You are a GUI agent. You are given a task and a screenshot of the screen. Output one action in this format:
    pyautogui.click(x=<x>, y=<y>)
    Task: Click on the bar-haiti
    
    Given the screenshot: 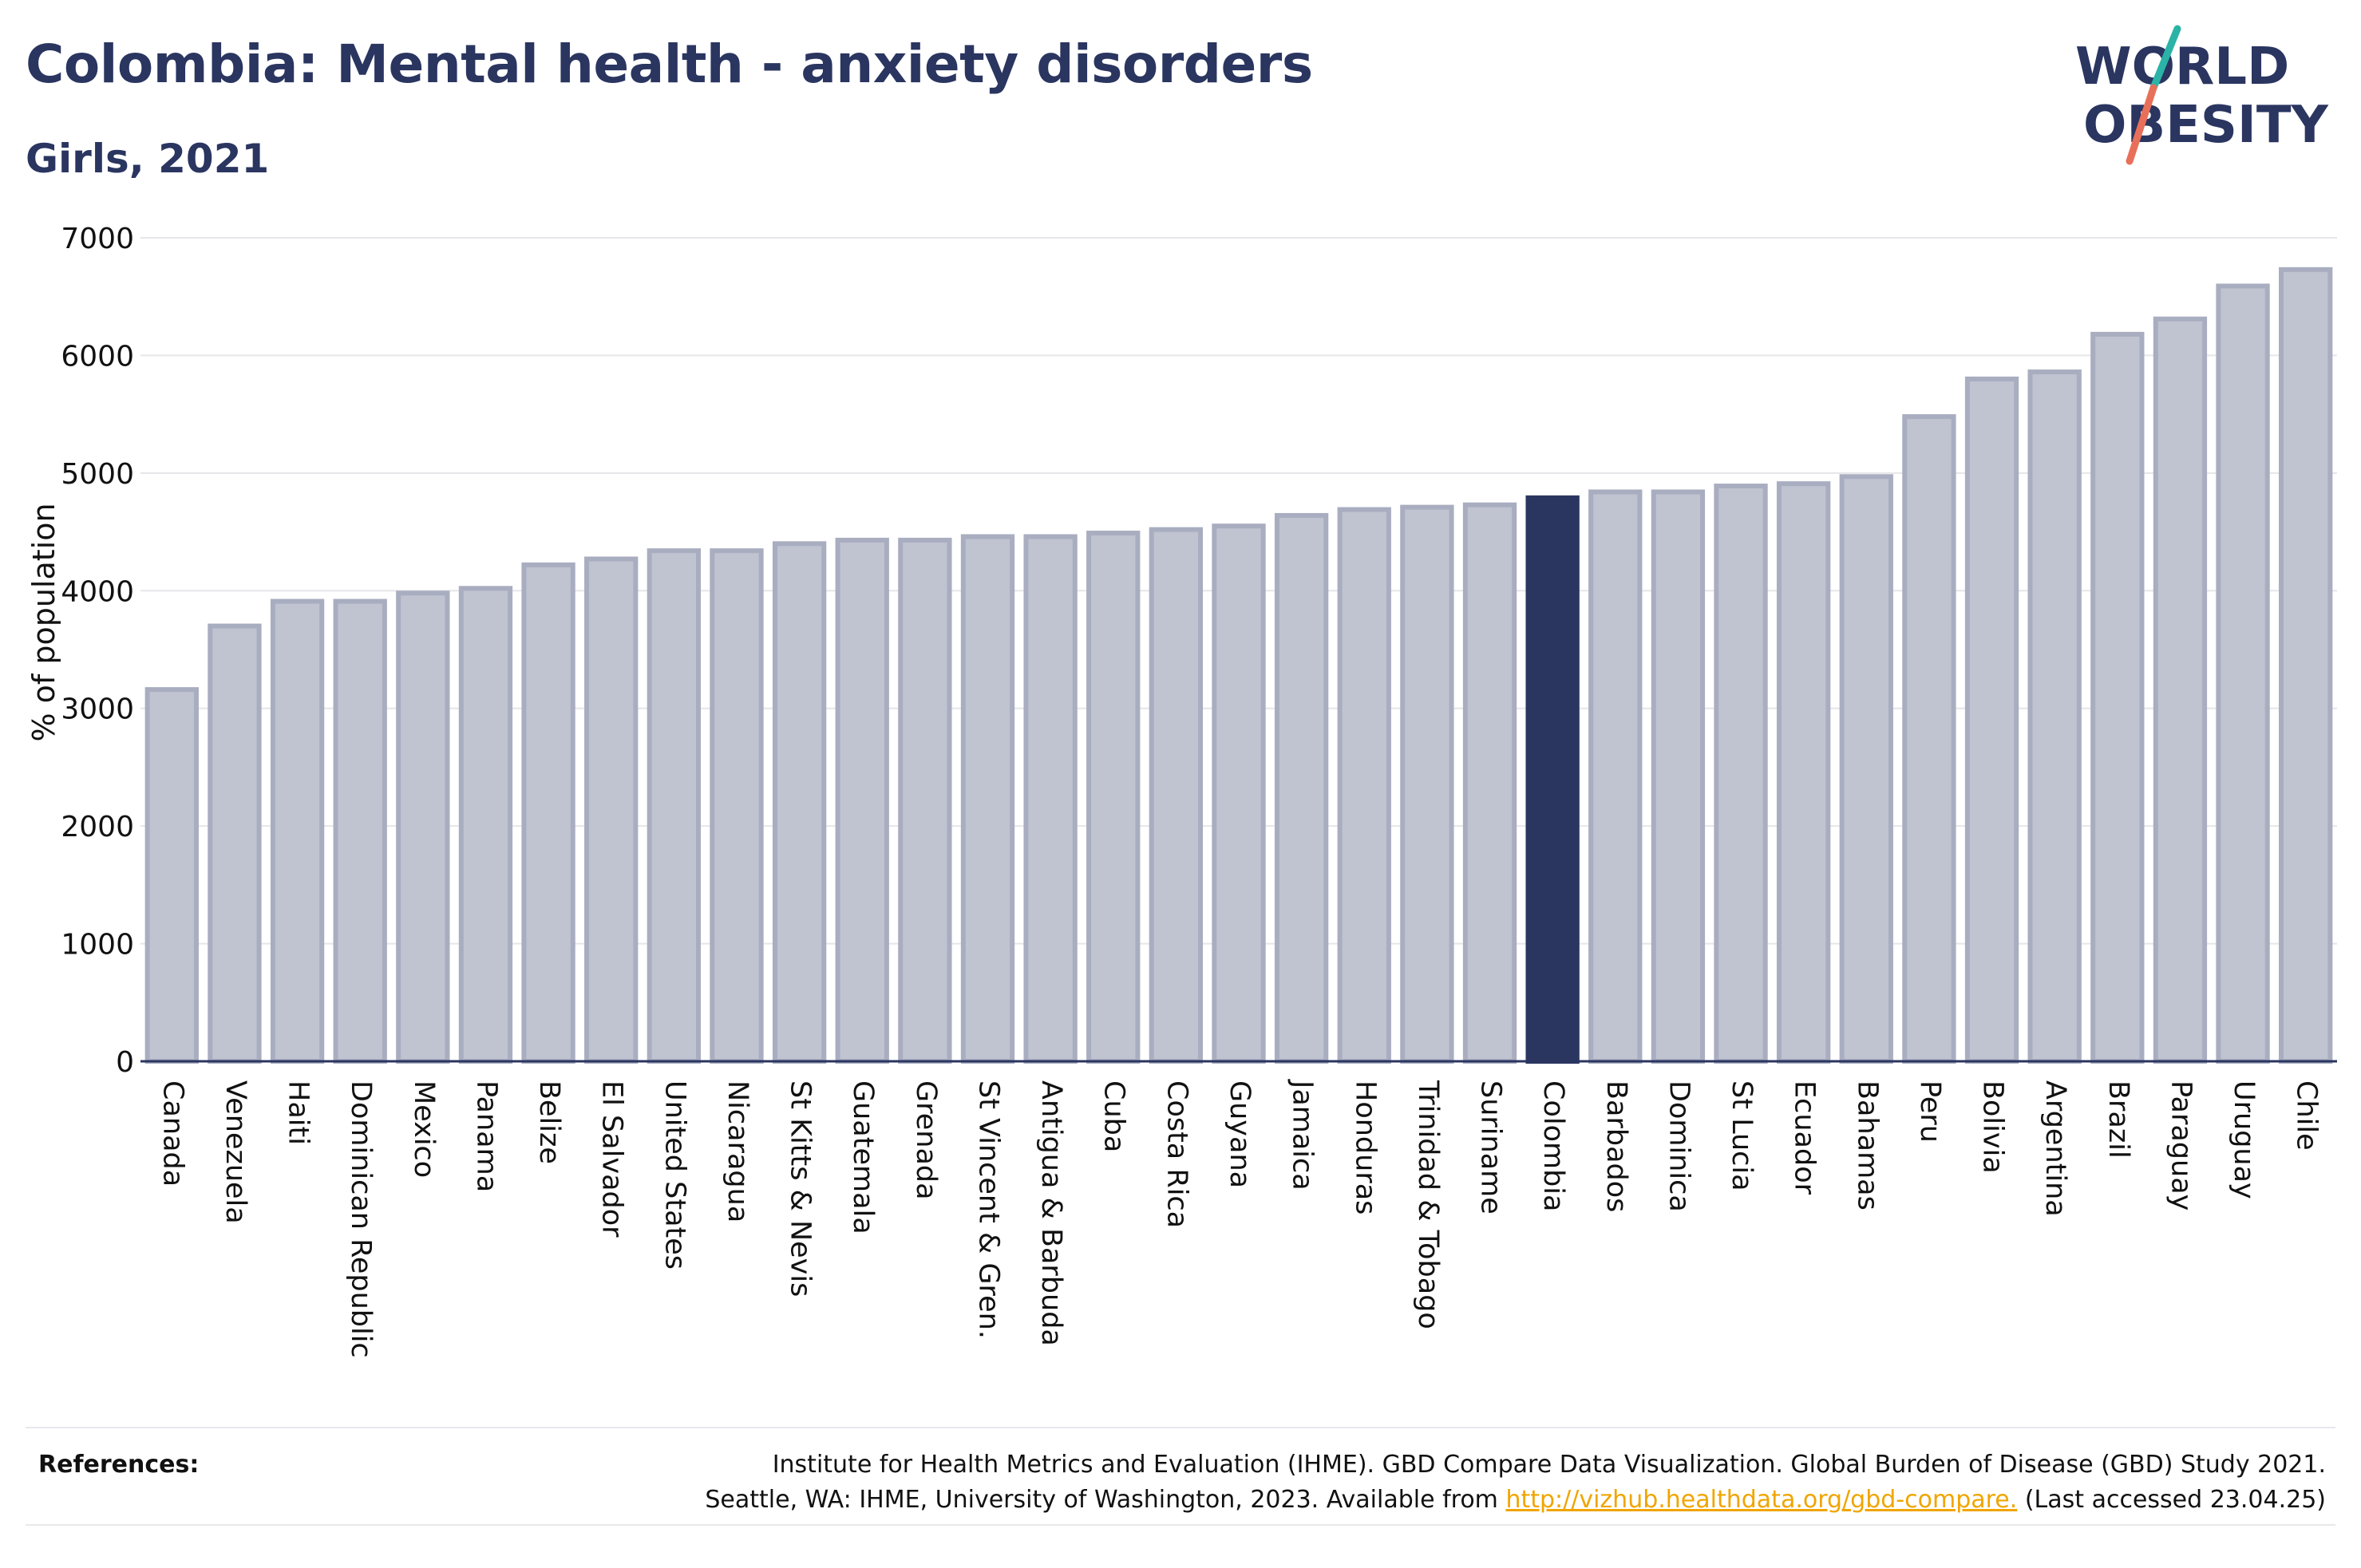 What is the action you would take?
    pyautogui.click(x=297, y=831)
    